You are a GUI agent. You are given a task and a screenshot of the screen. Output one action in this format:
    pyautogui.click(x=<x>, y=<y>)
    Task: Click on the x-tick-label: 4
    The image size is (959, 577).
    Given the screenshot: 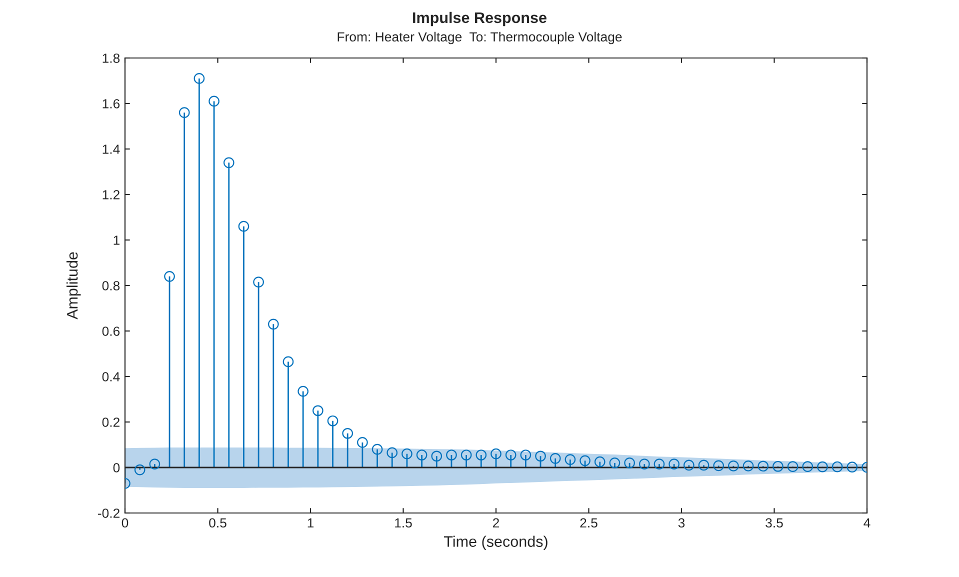 What is the action you would take?
    pyautogui.click(x=867, y=523)
    